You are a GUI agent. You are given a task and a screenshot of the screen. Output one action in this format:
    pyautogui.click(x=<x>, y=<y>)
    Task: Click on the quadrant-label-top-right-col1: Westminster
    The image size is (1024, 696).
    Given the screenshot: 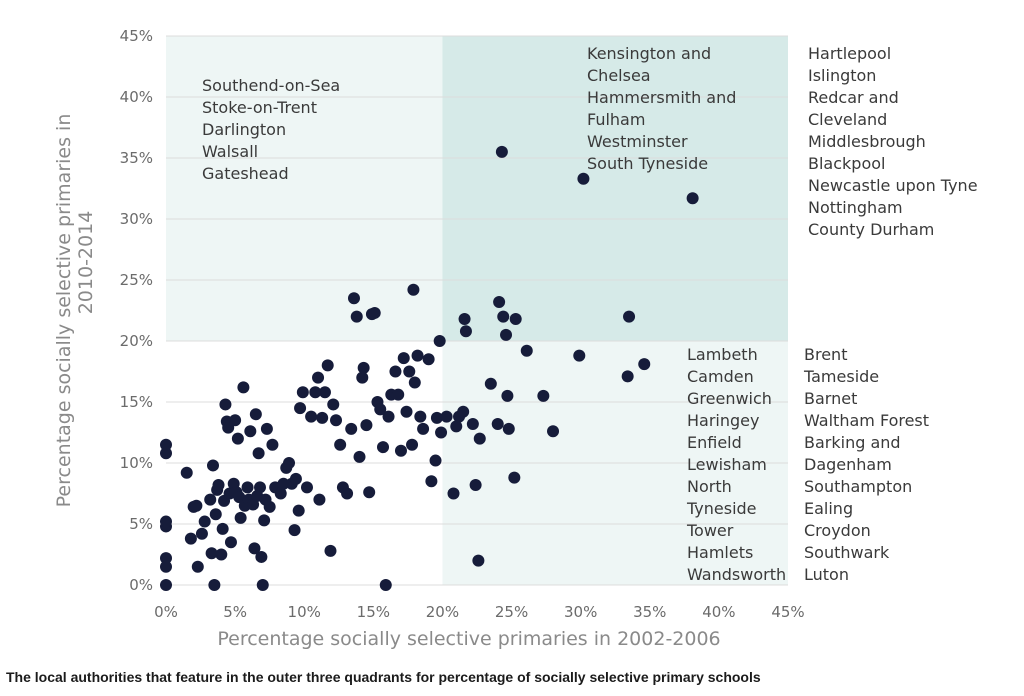 What is the action you would take?
    pyautogui.click(x=637, y=141)
    